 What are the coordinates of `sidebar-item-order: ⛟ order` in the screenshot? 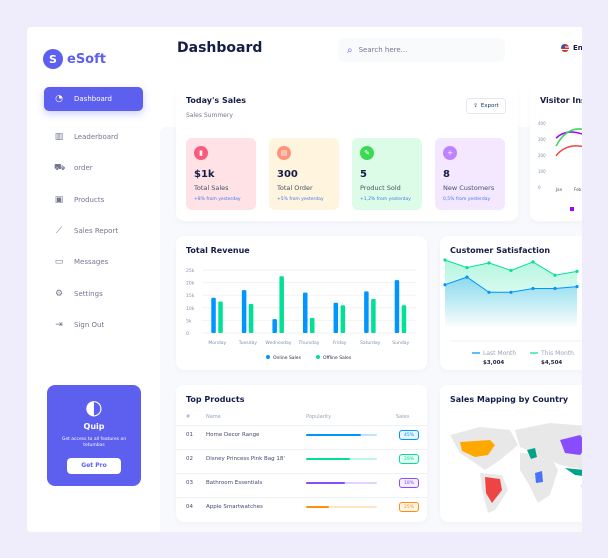 It's located at (93, 168).